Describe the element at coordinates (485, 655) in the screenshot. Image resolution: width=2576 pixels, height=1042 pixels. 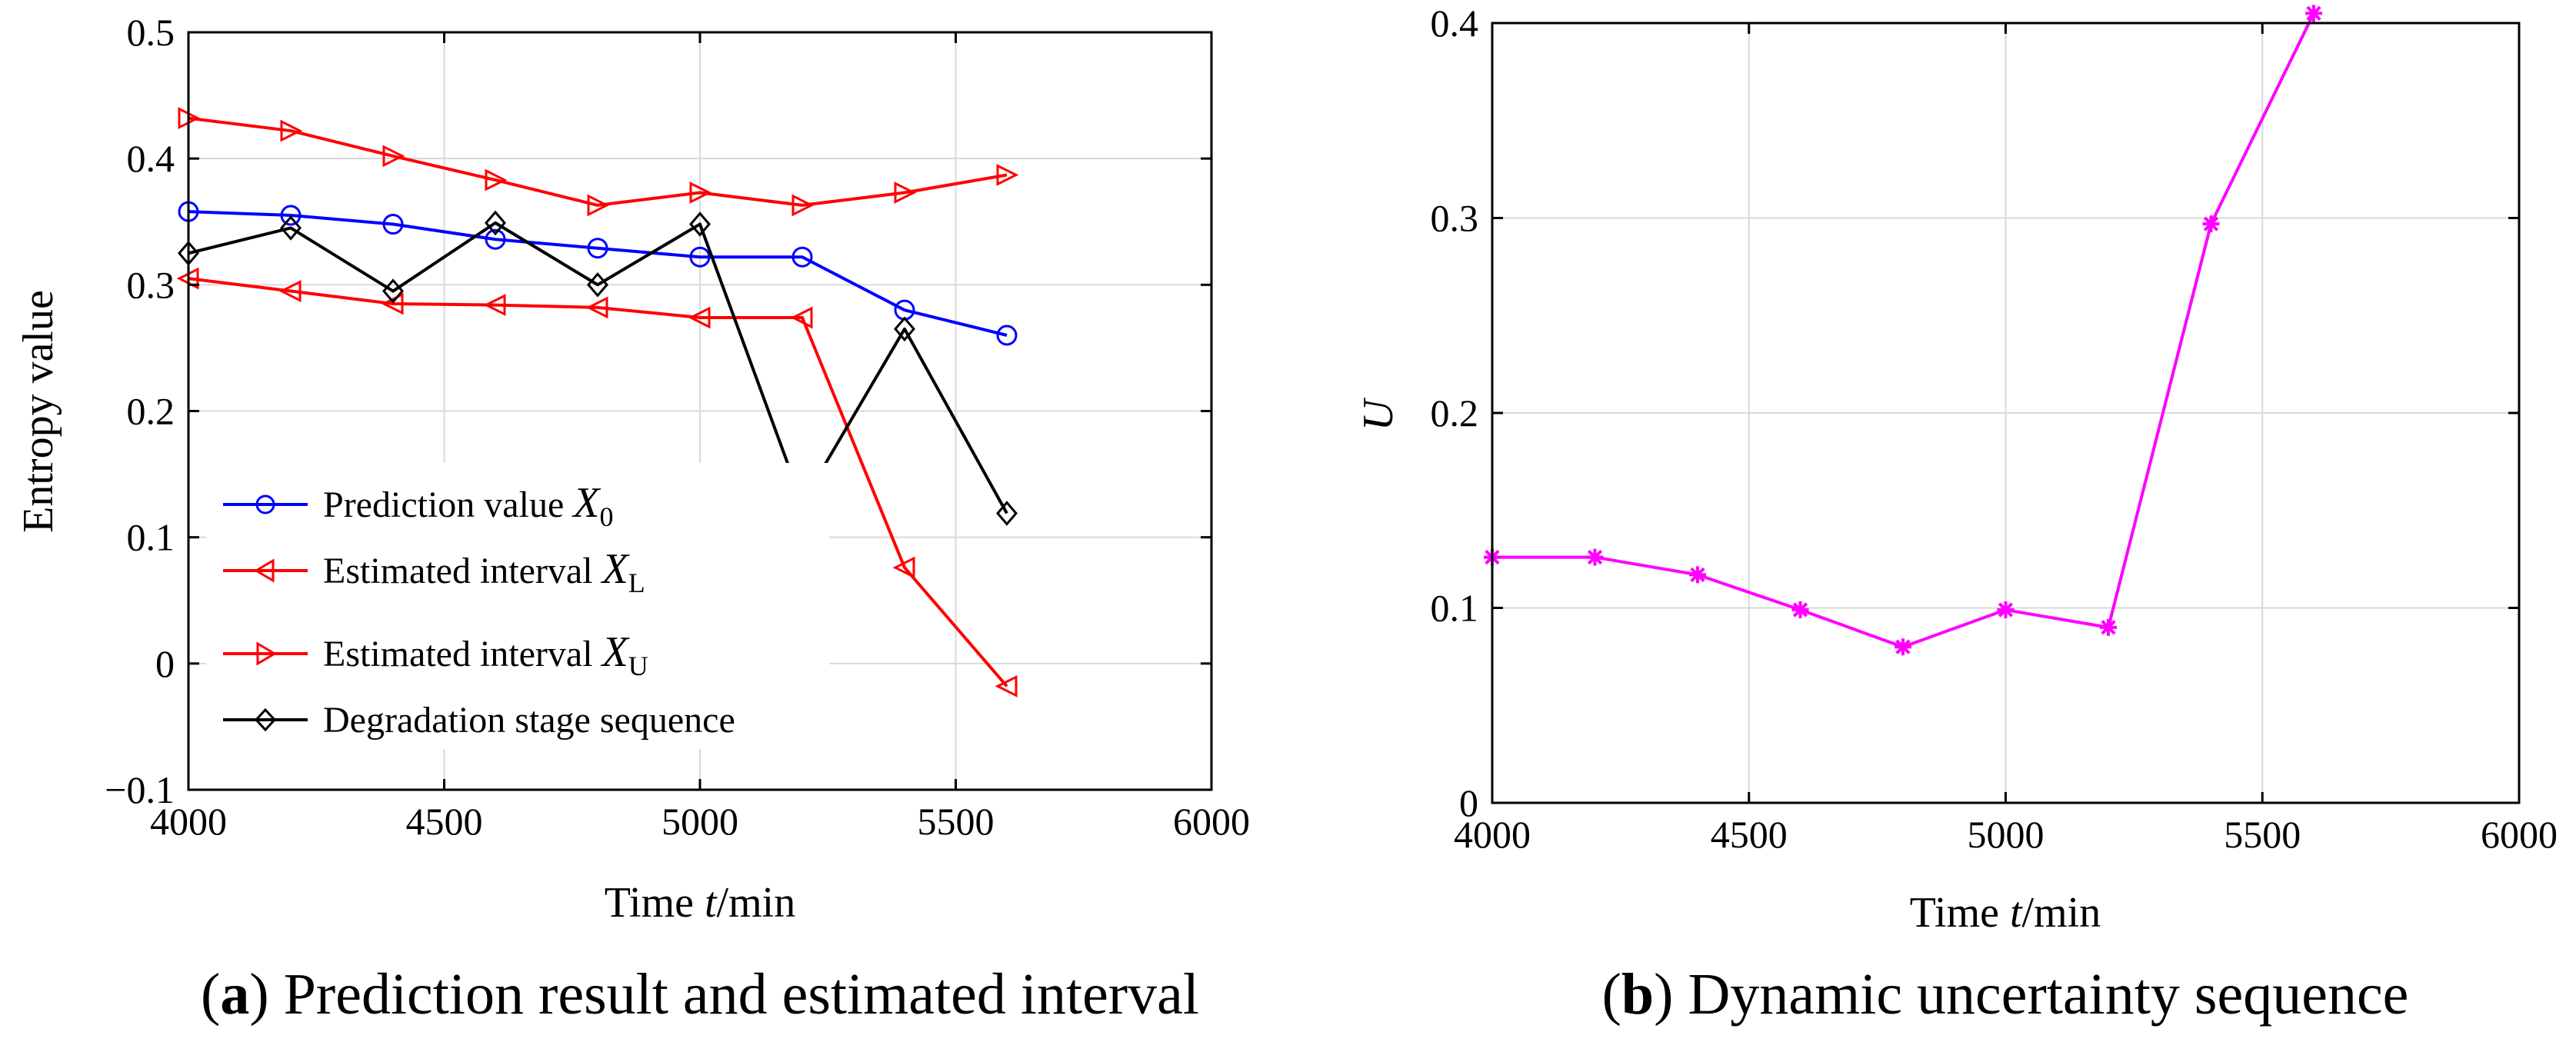
I see `legend-label-interval-upper: Estimated interval XU` at that location.